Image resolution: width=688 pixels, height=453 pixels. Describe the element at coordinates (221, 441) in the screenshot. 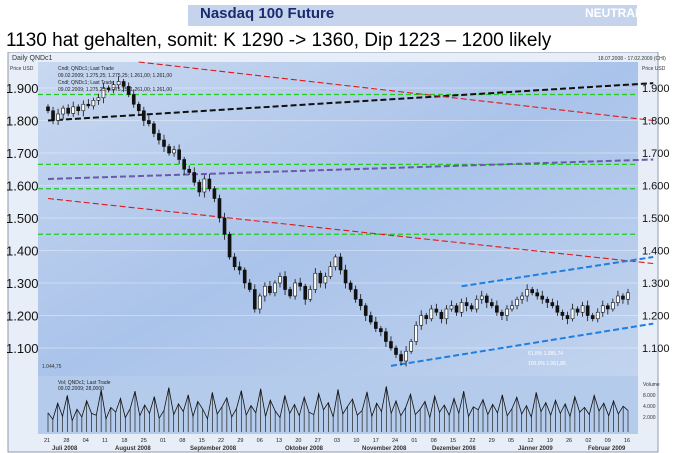

I see `x-tick-label: 22` at that location.